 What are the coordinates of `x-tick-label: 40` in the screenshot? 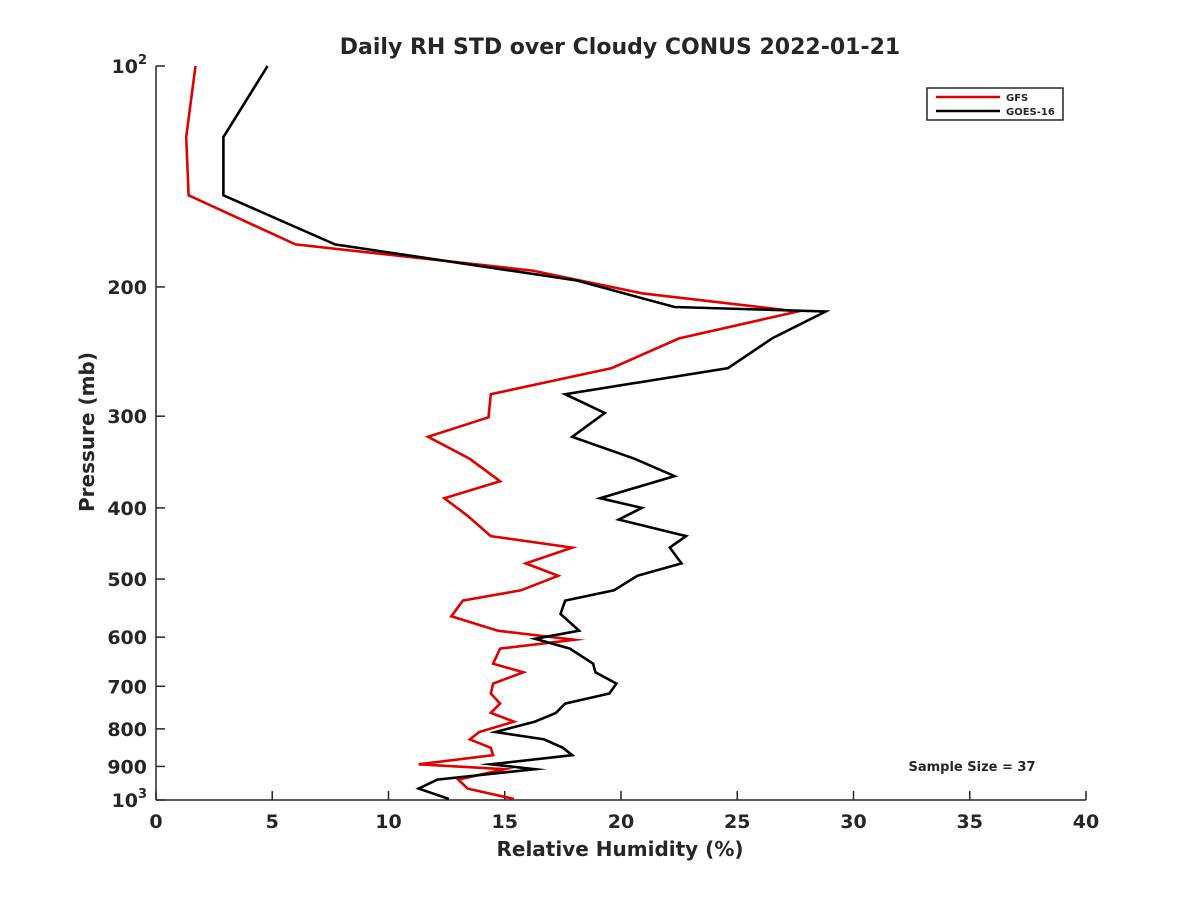 It's located at (1086, 822).